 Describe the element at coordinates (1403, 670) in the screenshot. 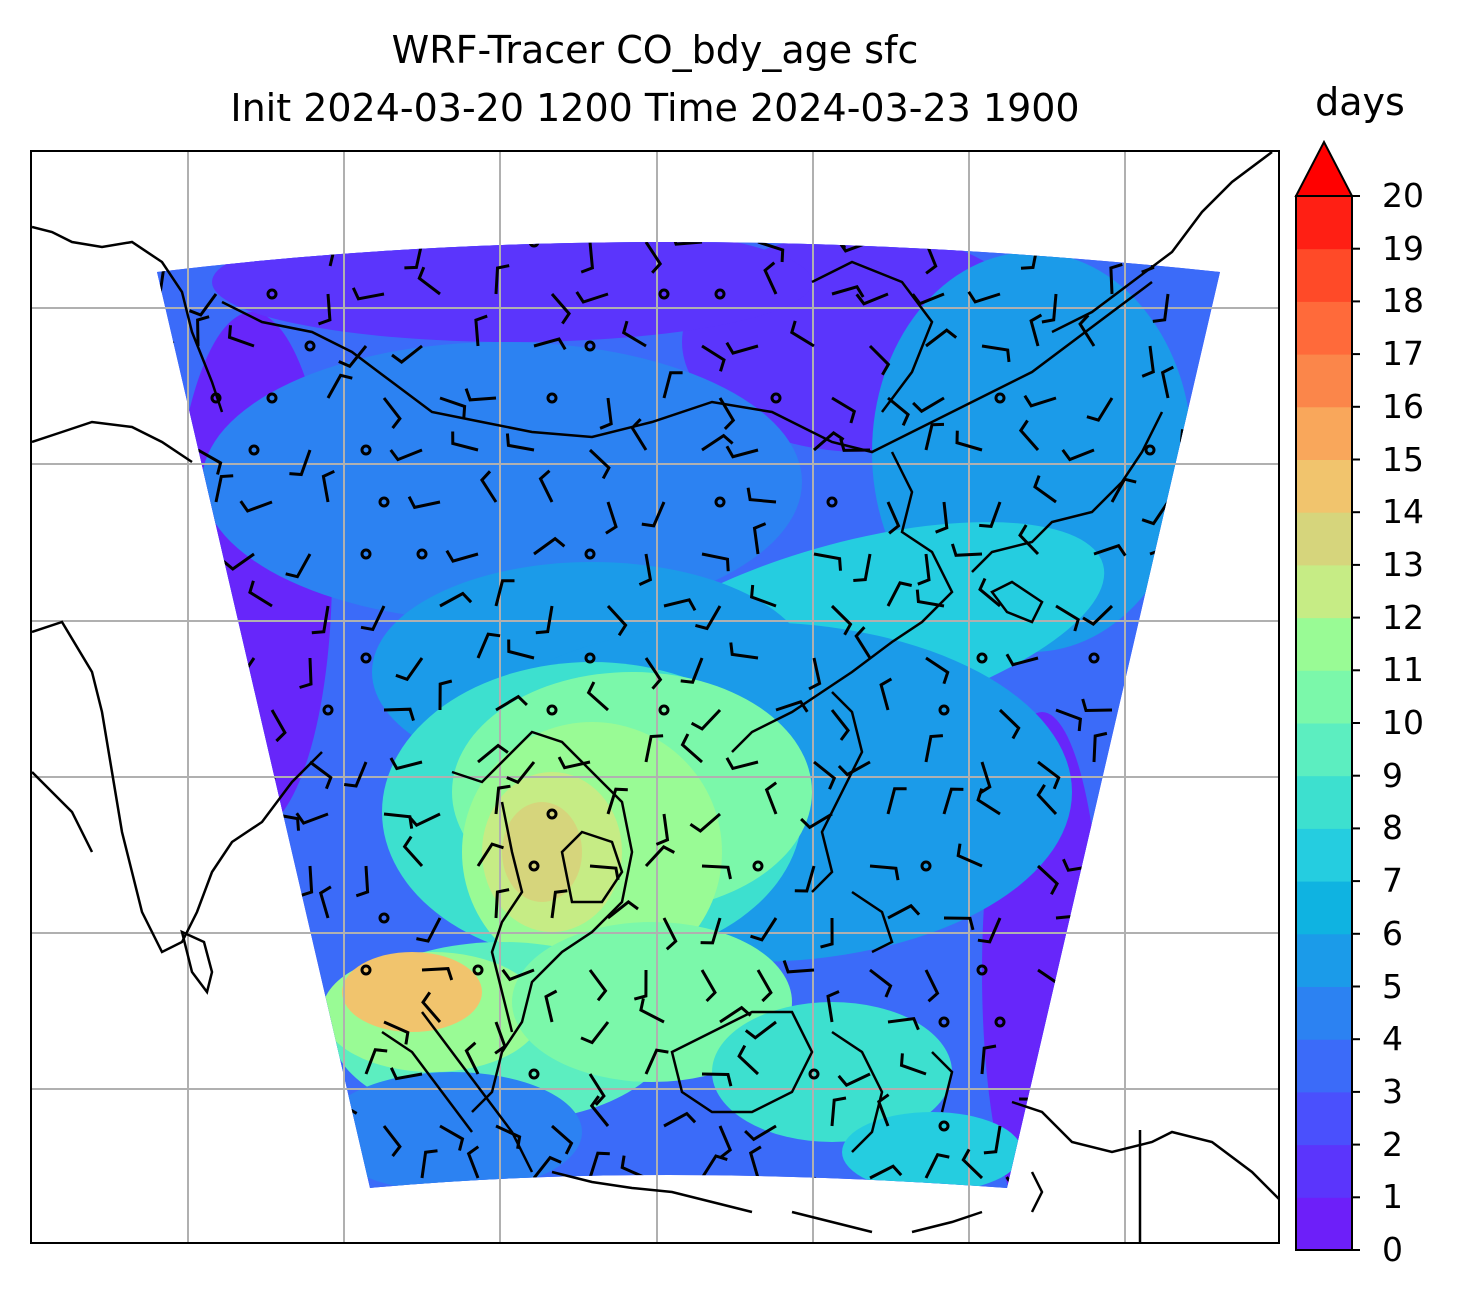

I see `colorbar-tick-label: 11` at that location.